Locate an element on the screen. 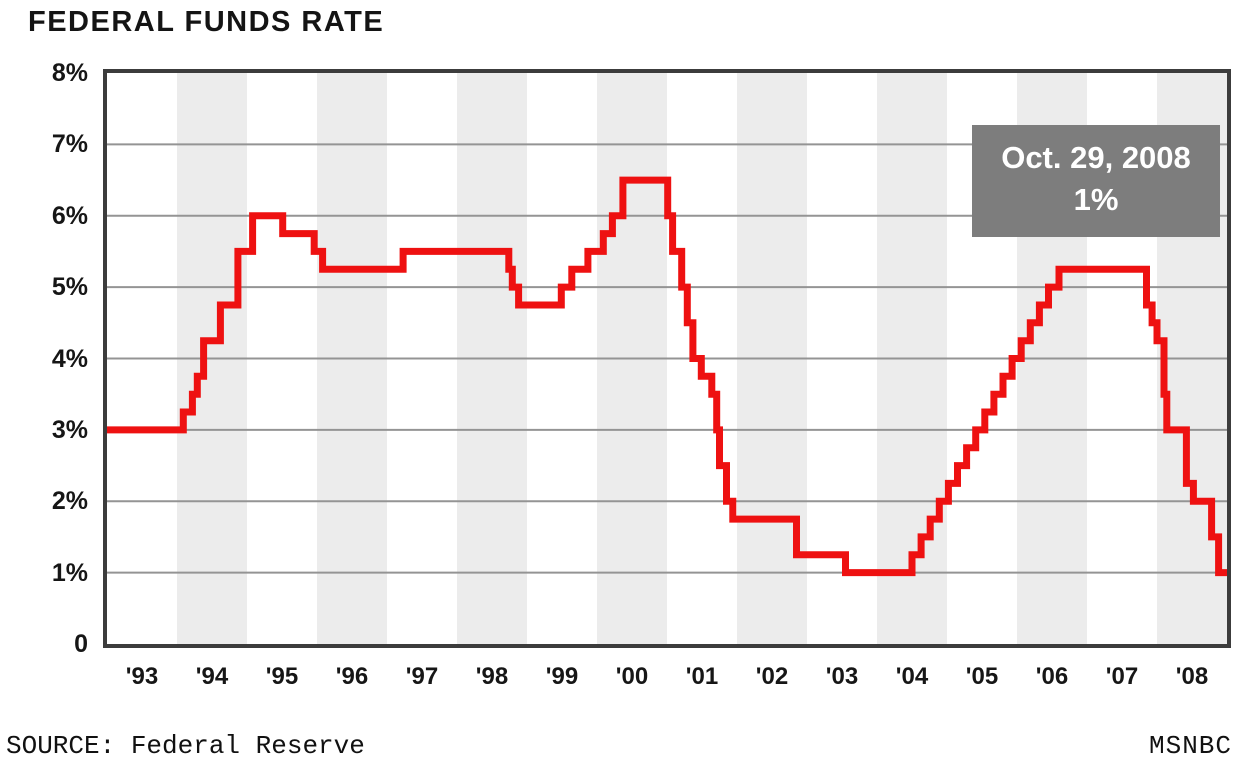 This screenshot has width=1240, height=767. source-attribution: SOURCE: Federal Reserve is located at coordinates (185, 746).